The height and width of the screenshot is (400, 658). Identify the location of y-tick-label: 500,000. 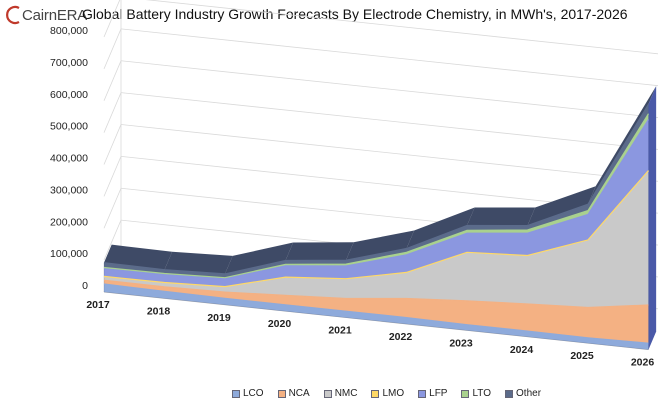
(69, 127).